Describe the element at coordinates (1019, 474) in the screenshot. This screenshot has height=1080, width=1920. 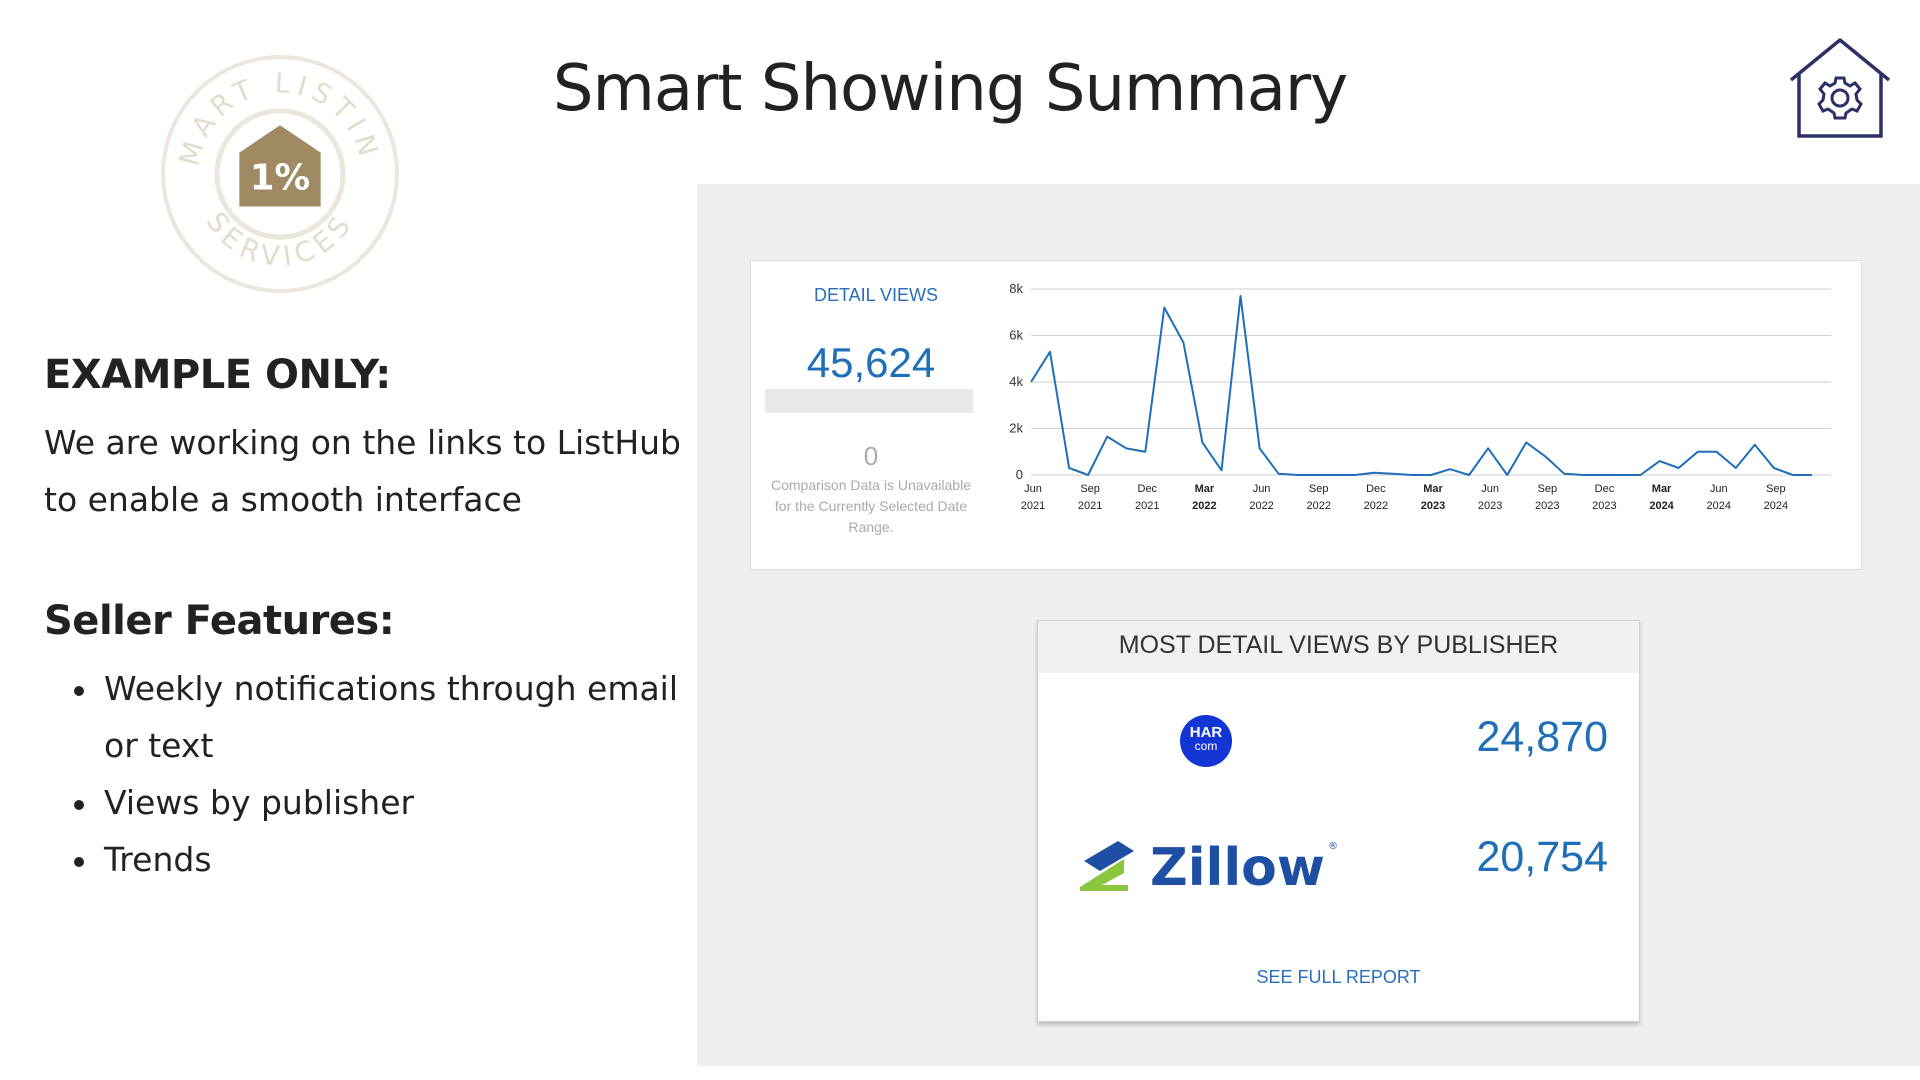
I see `chart-y-tick-label: 0` at that location.